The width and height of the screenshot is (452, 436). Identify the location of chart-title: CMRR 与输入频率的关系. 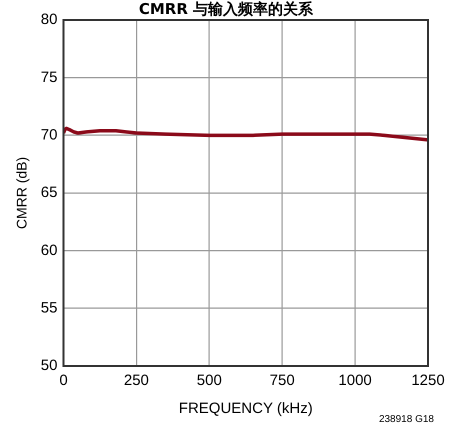
(226, 9).